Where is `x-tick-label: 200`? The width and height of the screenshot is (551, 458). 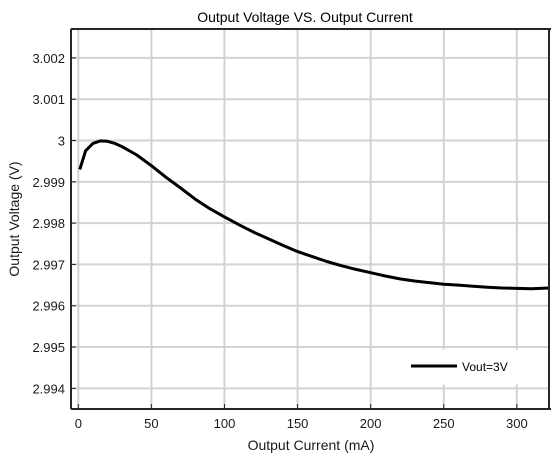 x-tick-label: 200 is located at coordinates (371, 423).